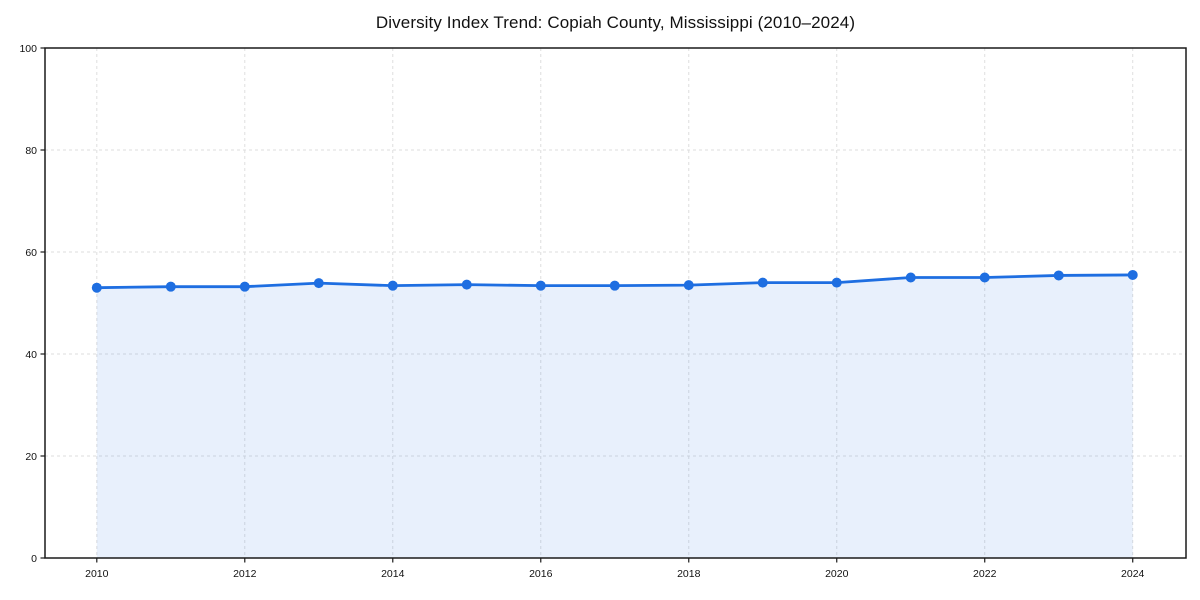 The width and height of the screenshot is (1200, 600). What do you see at coordinates (31, 457) in the screenshot?
I see `y-tick-label: 20` at bounding box center [31, 457].